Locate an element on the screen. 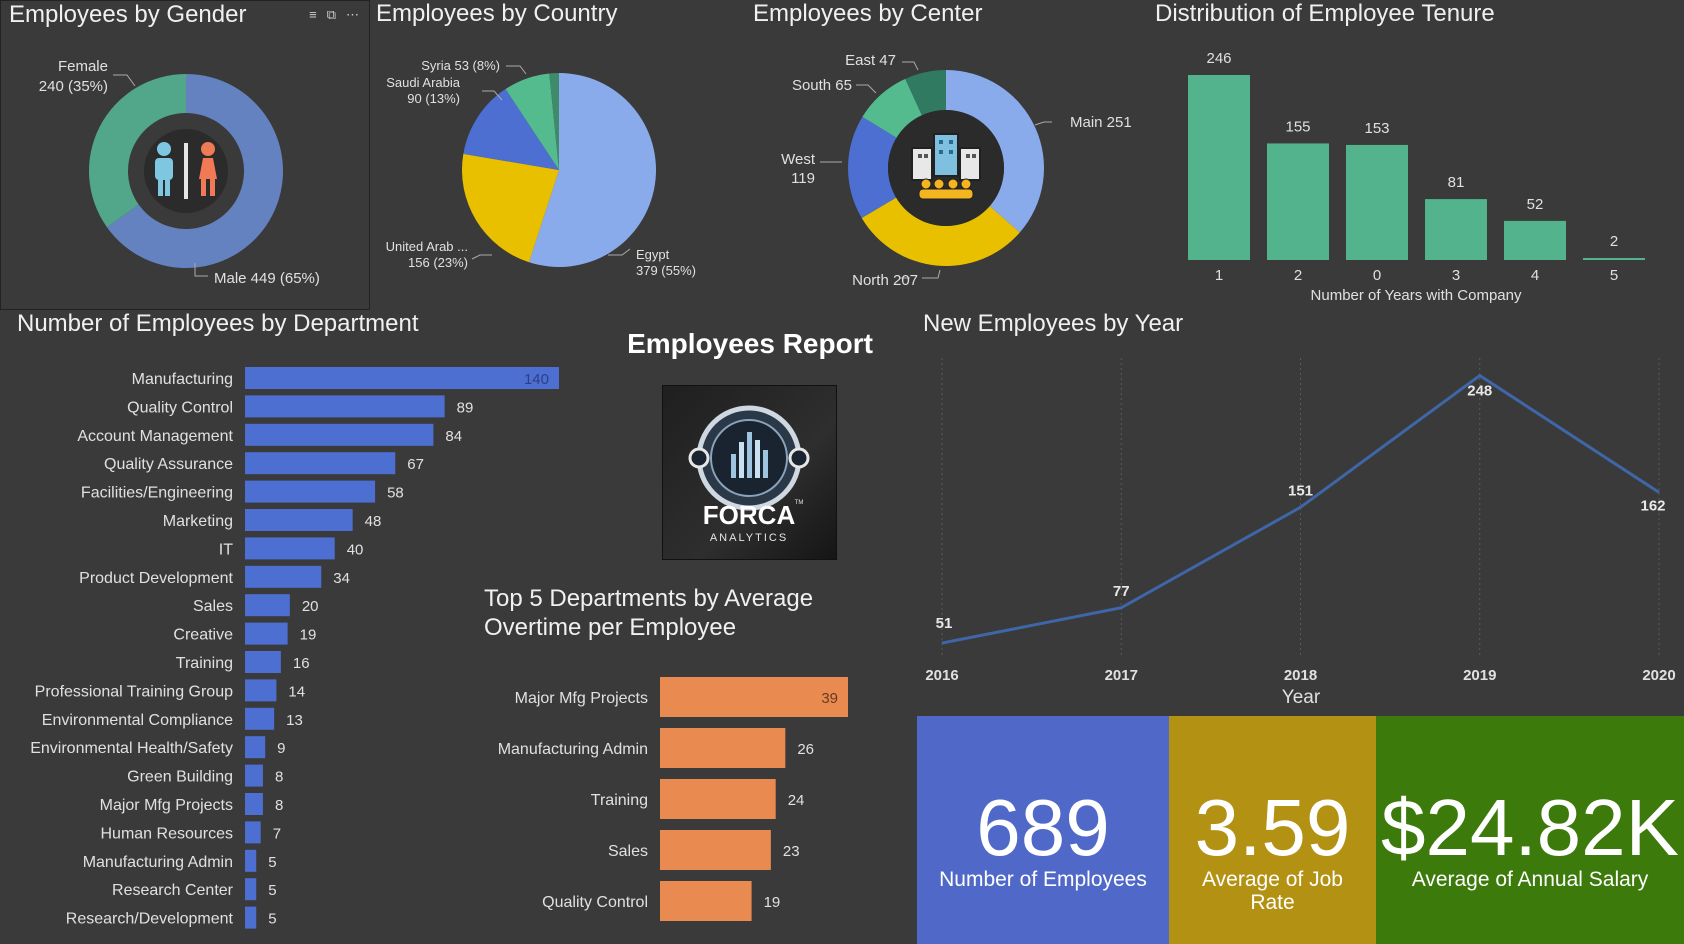 This screenshot has width=1684, height=944. gender-slice-female is located at coordinates (137, 151).